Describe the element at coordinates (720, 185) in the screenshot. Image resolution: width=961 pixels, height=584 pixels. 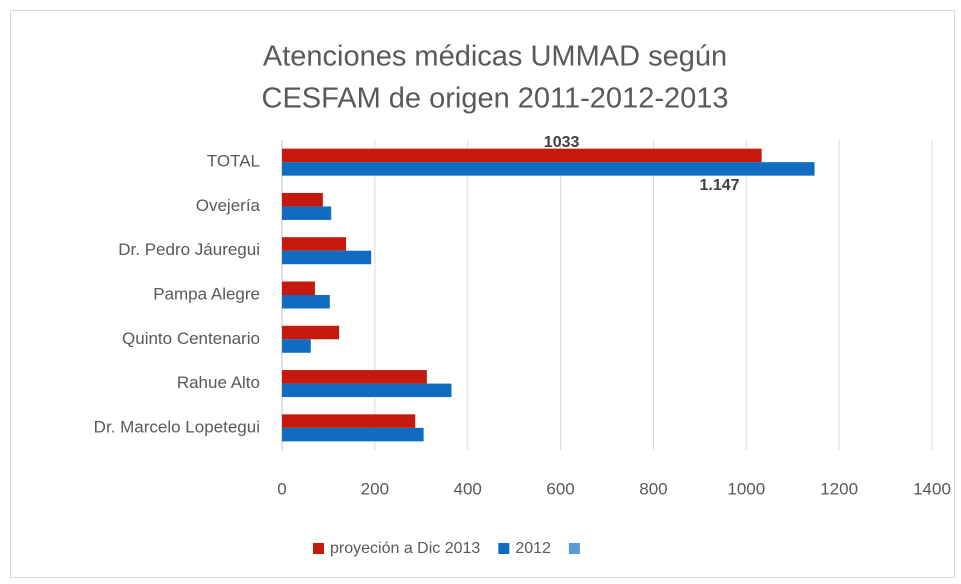
I see `data-label: 1.147` at that location.